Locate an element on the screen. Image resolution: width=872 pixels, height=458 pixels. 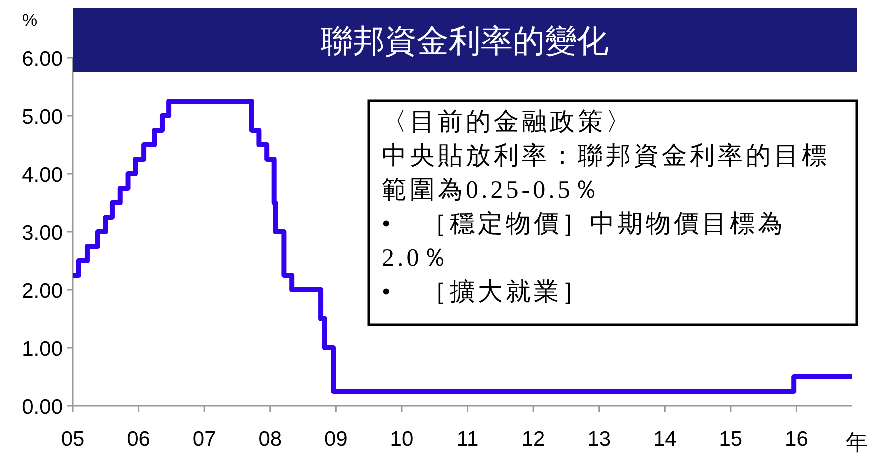
x-tick-label: 05 is located at coordinates (73, 439).